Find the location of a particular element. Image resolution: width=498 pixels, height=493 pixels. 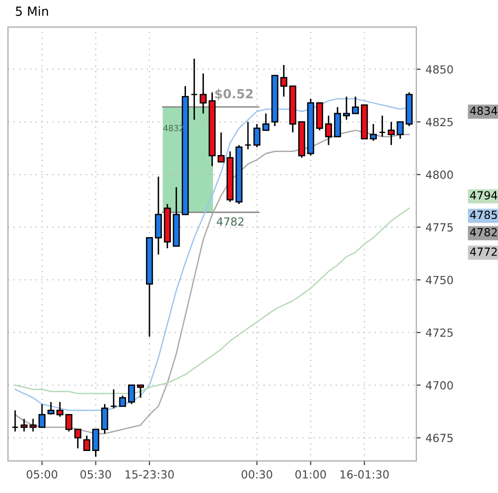

y-tick-label: 4750 is located at coordinates (439, 280).